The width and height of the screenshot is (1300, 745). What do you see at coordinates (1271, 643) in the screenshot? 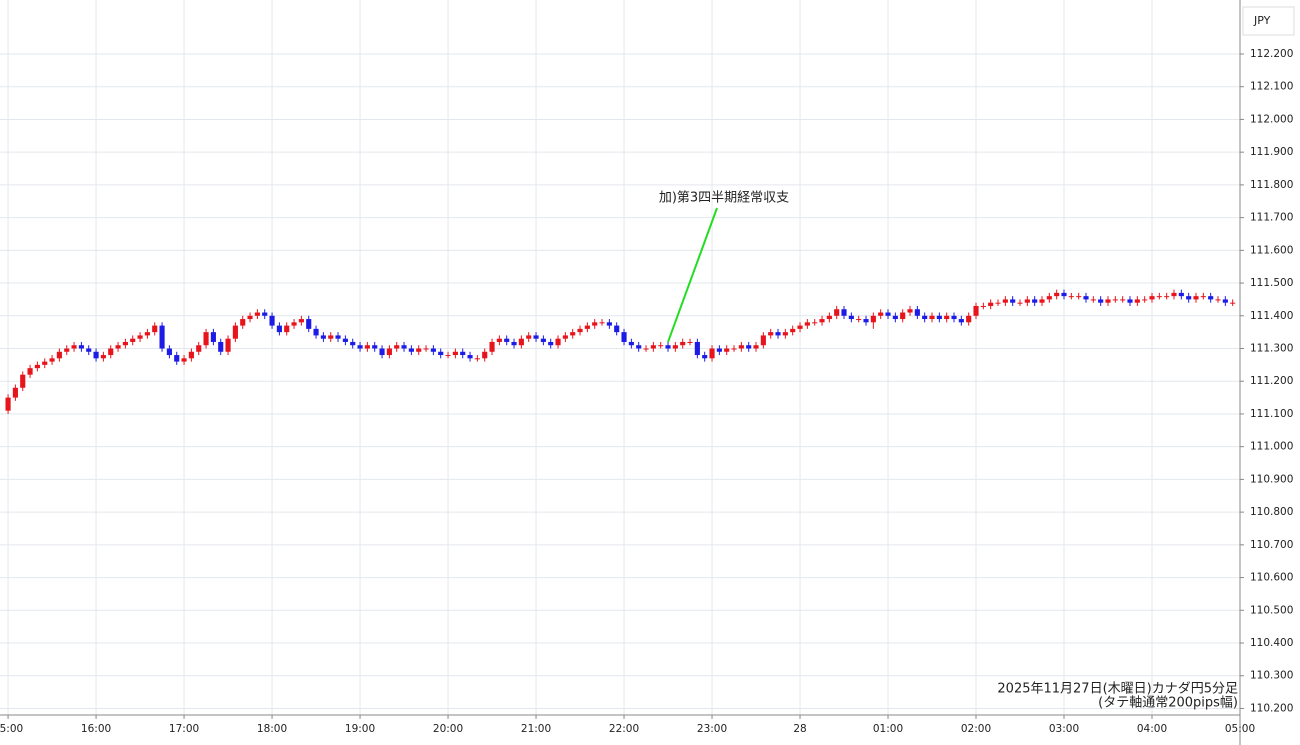
I see `y-tick-label: 110.400` at bounding box center [1271, 643].